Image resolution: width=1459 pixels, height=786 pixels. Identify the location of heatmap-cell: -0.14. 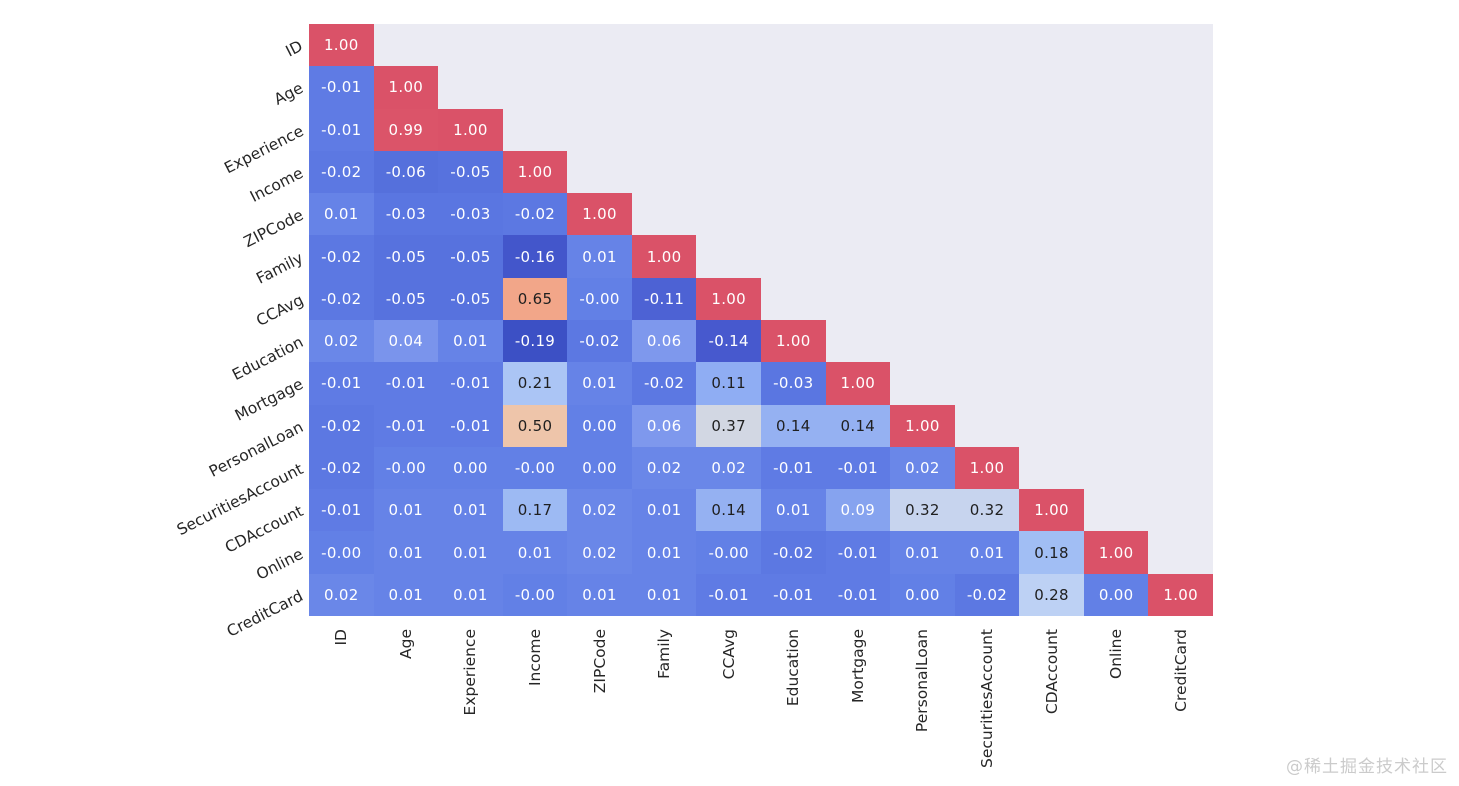
(728, 341).